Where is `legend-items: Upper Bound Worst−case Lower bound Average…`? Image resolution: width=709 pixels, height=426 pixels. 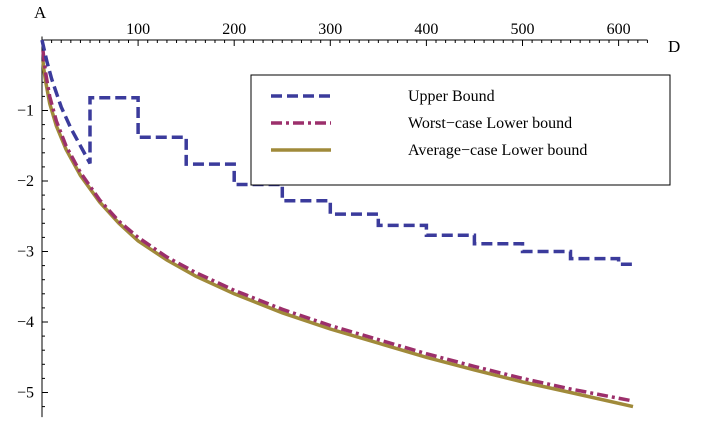
legend-items: Upper Bound Worst−case Lower bound Average… is located at coordinates (429, 123).